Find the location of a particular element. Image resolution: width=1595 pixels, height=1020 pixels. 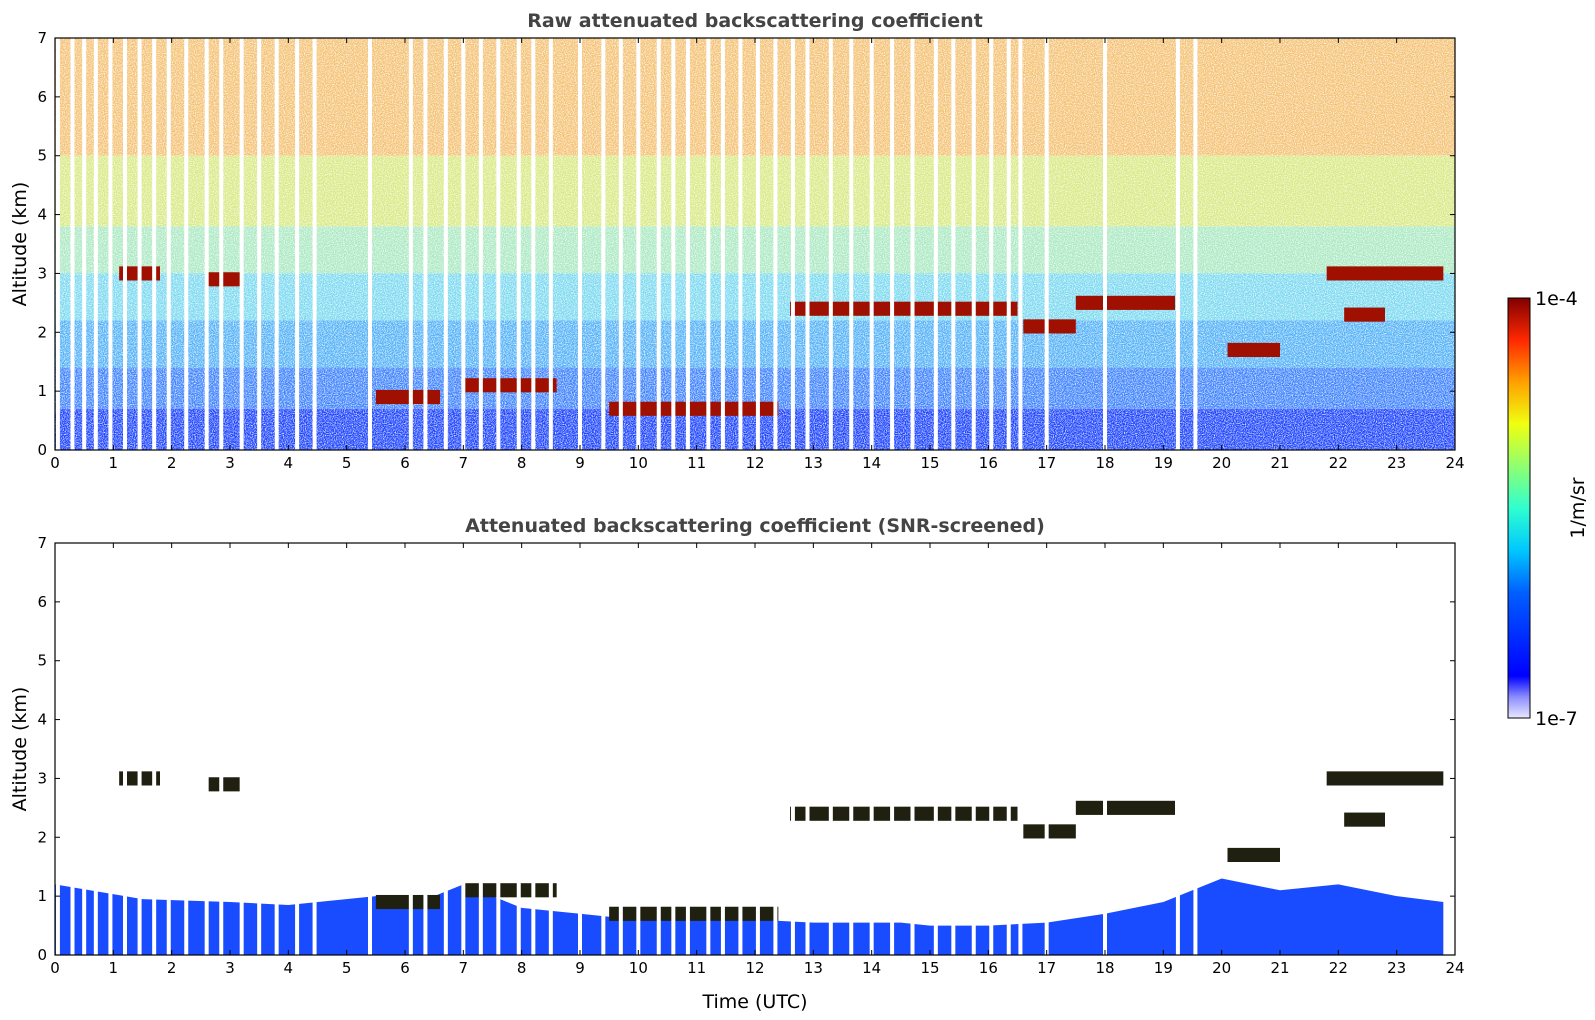

x-tick-label: 5 is located at coordinates (347, 968).